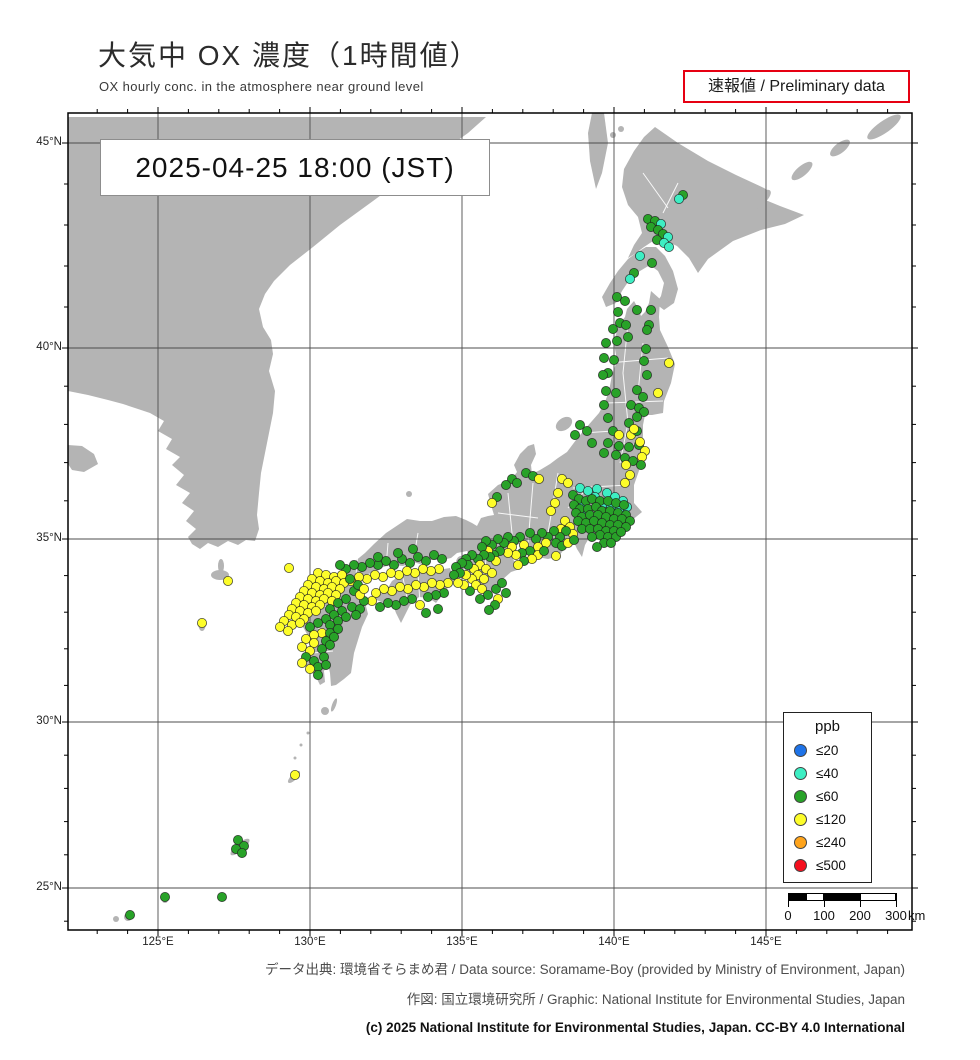  I want to click on legend-title: ppb, so click(827, 726).